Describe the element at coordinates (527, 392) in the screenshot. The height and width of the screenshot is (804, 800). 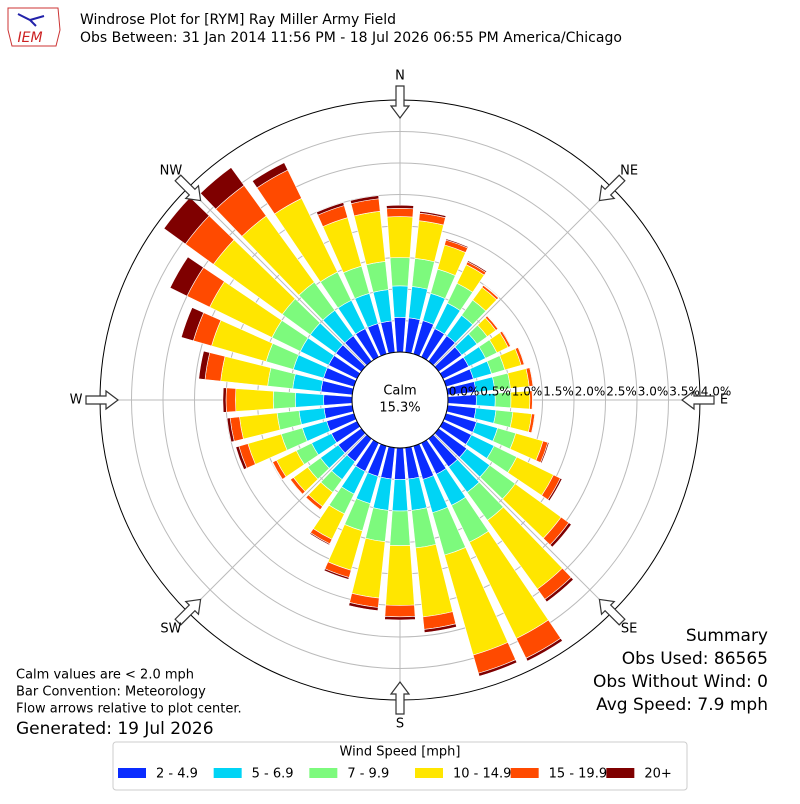
I see `radial-tick-label: 1.0%` at that location.